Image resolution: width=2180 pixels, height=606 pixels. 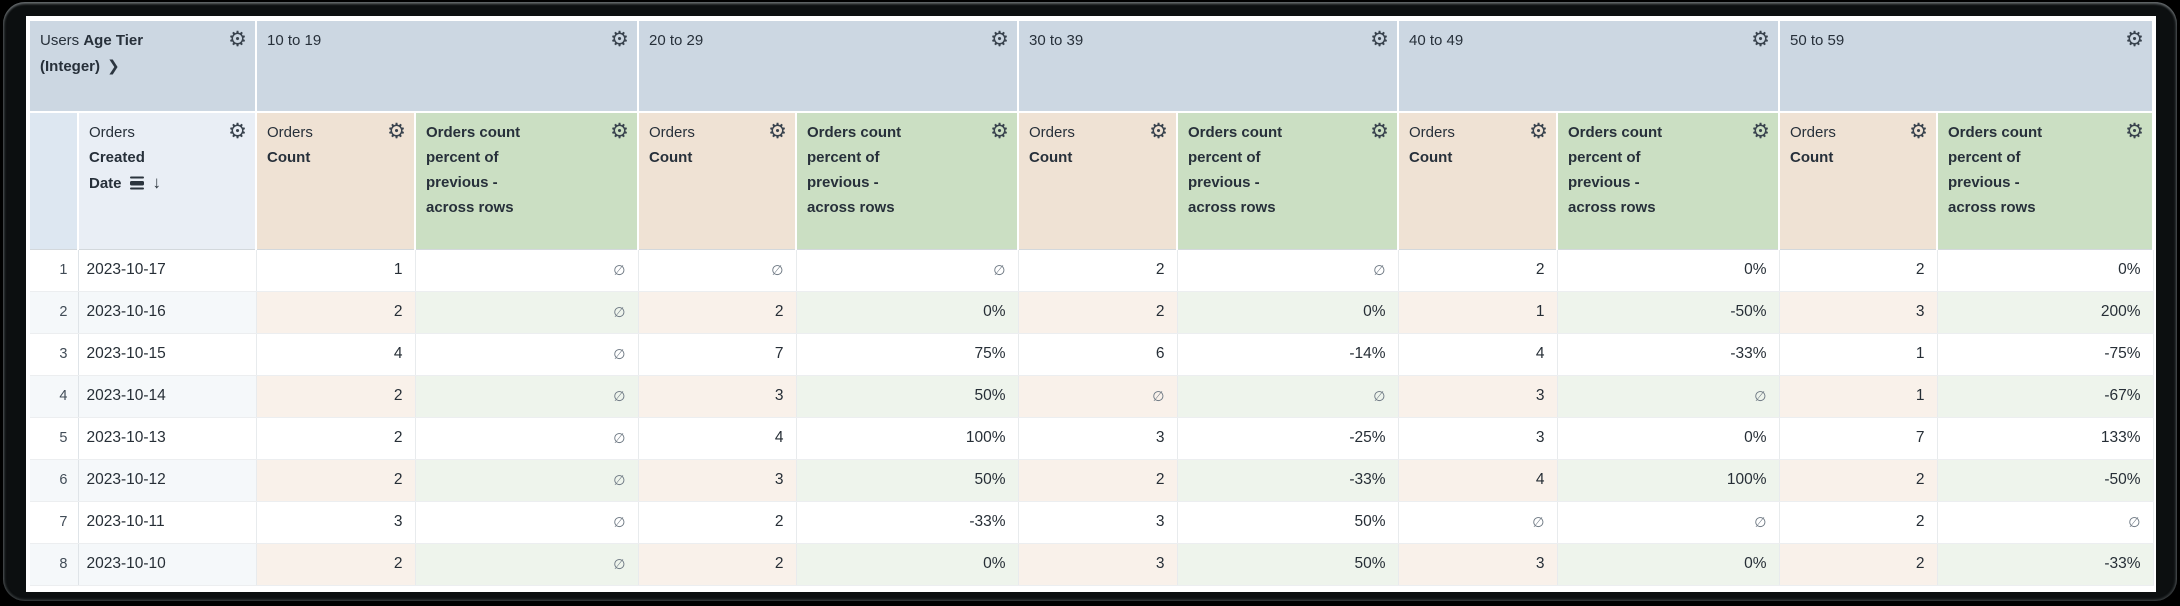 What do you see at coordinates (828, 67) in the screenshot?
I see `pivot-value-header-20-to-29: 20 to 29 ⚙` at bounding box center [828, 67].